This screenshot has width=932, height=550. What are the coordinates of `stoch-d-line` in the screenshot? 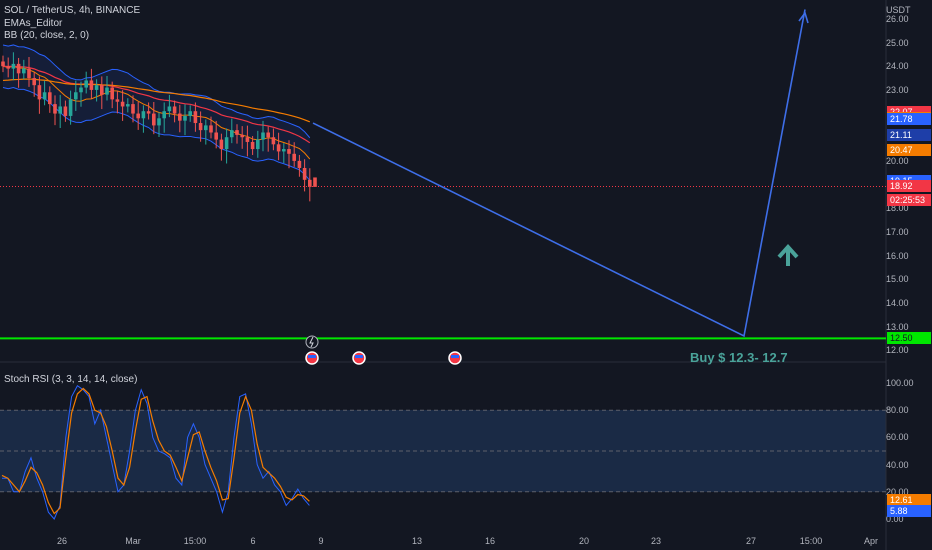 It's located at (155, 451).